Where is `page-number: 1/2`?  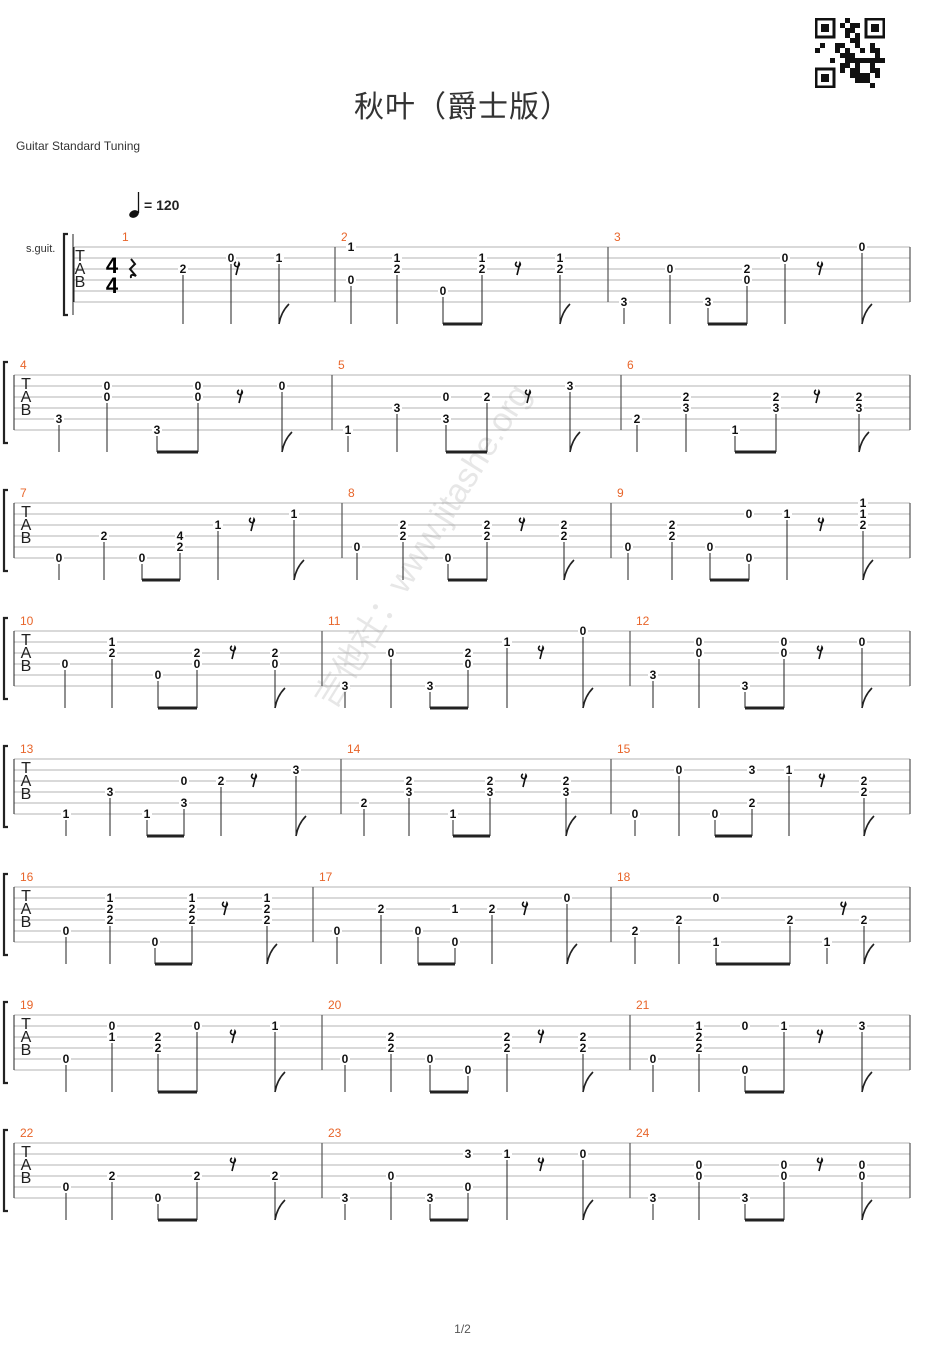 page-number: 1/2 is located at coordinates (462, 1329).